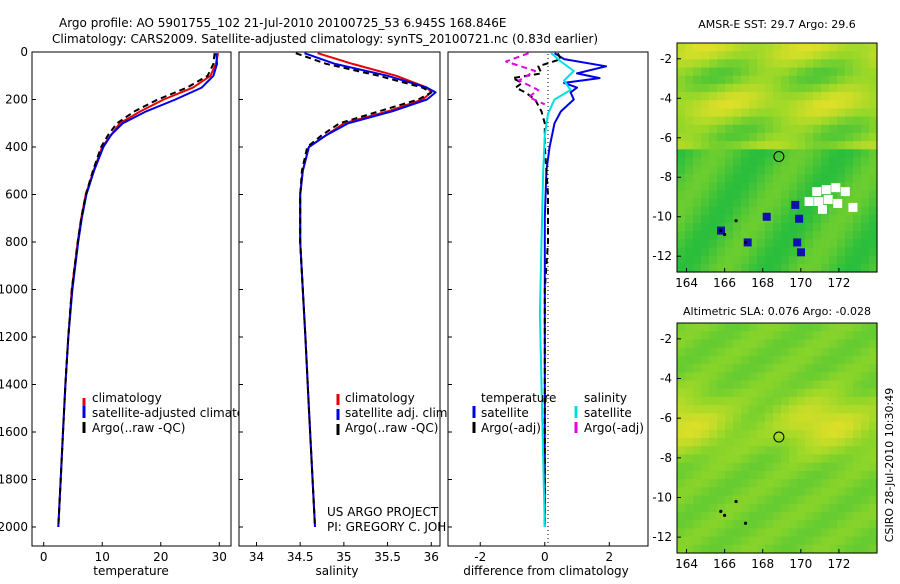 Image resolution: width=900 pixels, height=584 pixels. Describe the element at coordinates (797, 242) in the screenshot. I see `sst-map-cold-cell` at that location.